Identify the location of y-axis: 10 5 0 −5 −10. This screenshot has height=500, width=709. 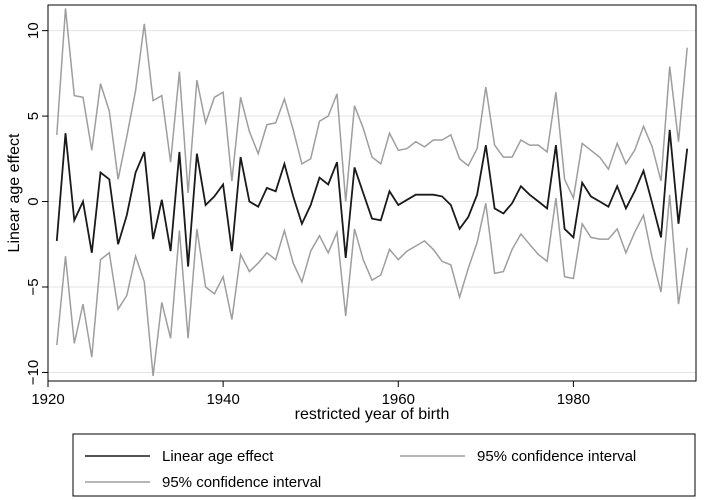
(36, 203).